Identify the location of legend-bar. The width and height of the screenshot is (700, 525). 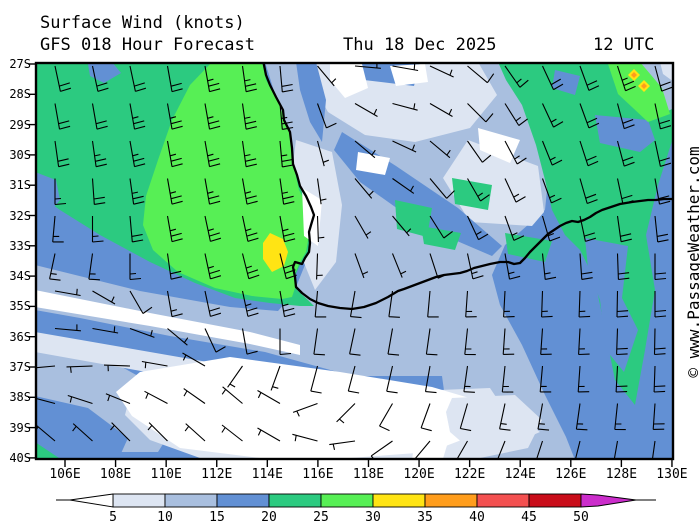
(356, 500).